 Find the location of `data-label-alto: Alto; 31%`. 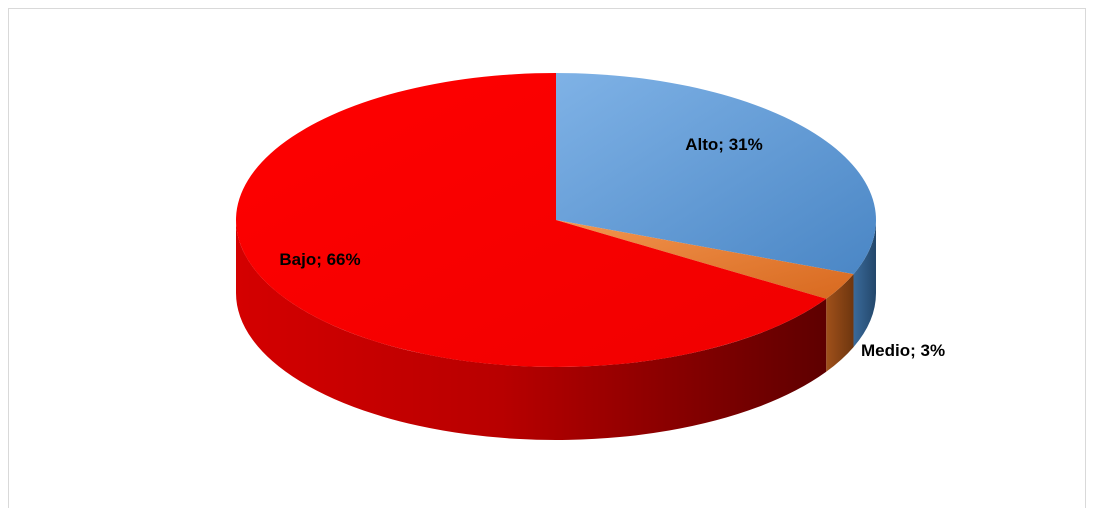

data-label-alto: Alto; 31% is located at coordinates (723, 144).